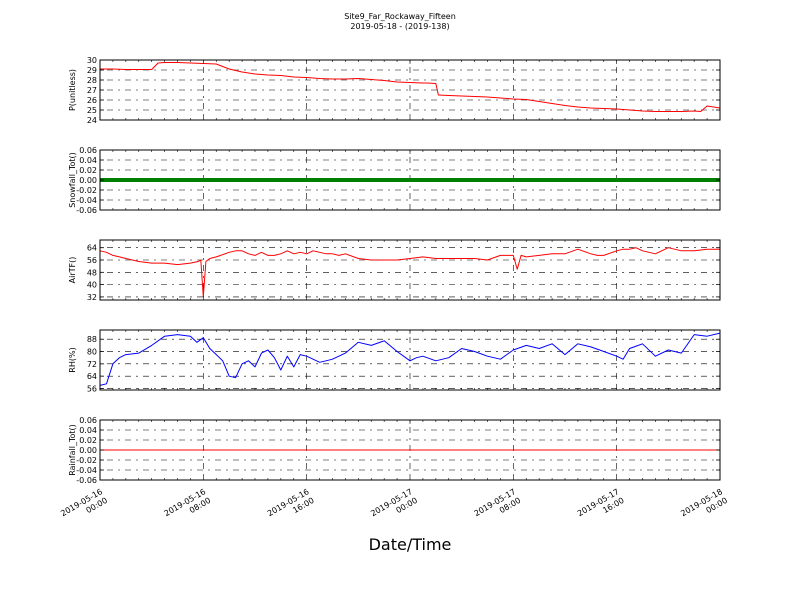 The image size is (800, 600). Describe the element at coordinates (88, 430) in the screenshot. I see `panel-5-ytick-label-5: 0.04` at that location.